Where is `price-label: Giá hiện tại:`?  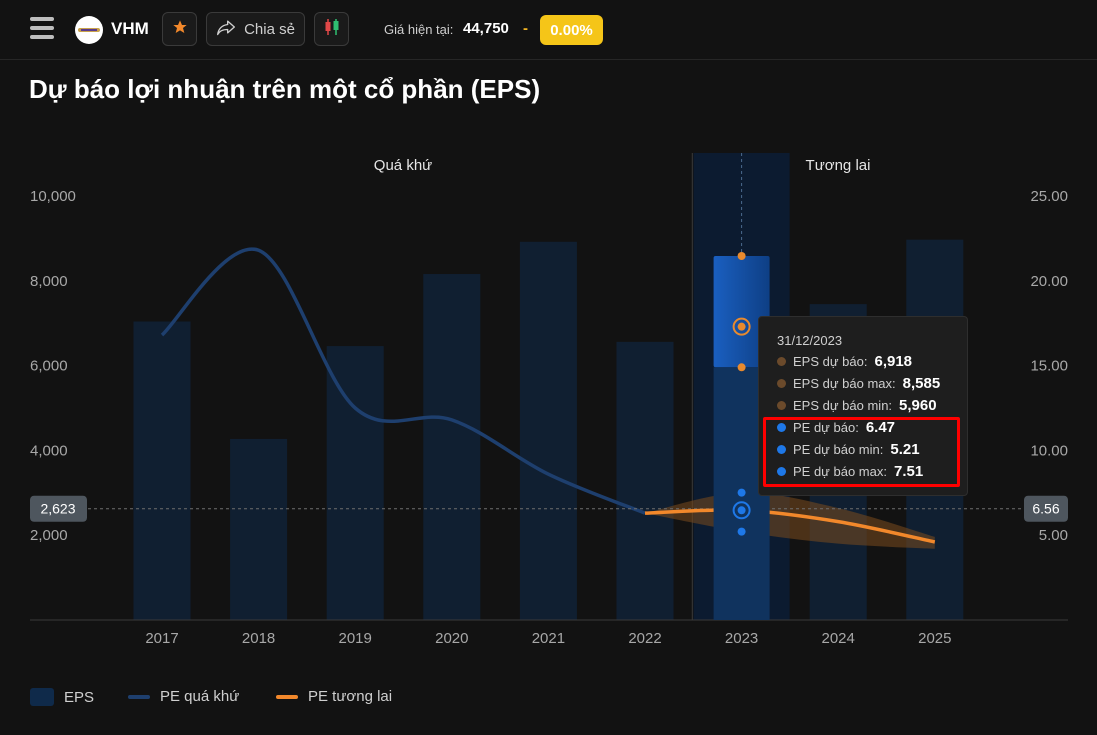
price-label: Giá hiện tại: is located at coordinates (419, 29).